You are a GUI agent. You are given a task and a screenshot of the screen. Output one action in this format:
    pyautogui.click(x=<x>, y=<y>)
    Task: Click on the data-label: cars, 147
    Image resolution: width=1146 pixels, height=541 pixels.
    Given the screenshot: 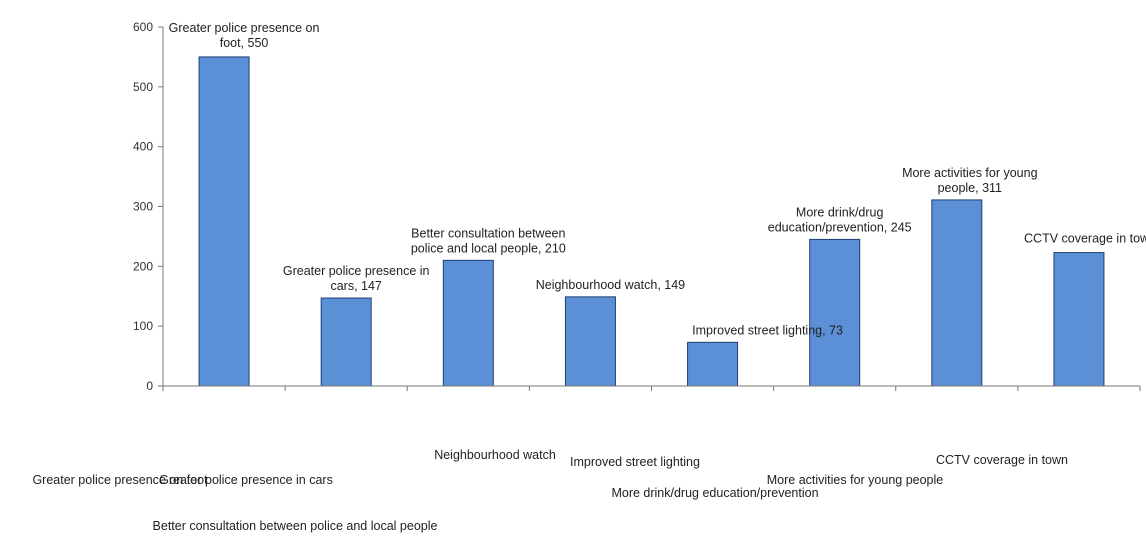 What is the action you would take?
    pyautogui.click(x=355, y=286)
    